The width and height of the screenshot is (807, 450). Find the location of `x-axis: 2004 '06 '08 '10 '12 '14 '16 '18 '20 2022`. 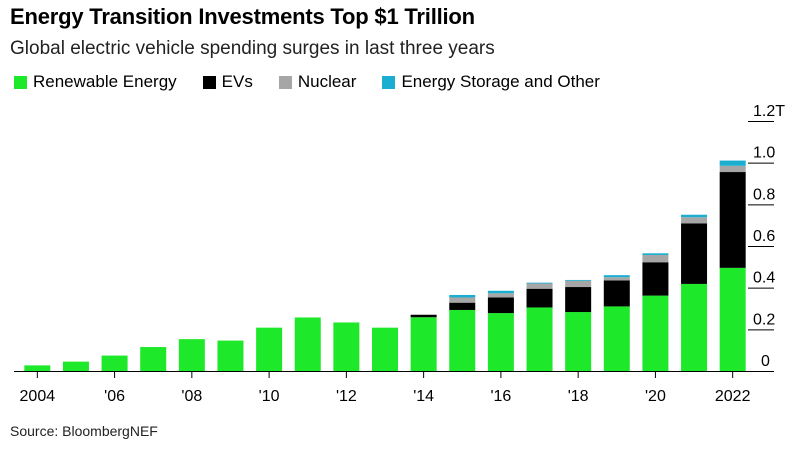

x-axis: 2004 '06 '08 '10 '12 '14 '16 '18 '20 2022 is located at coordinates (385, 388).